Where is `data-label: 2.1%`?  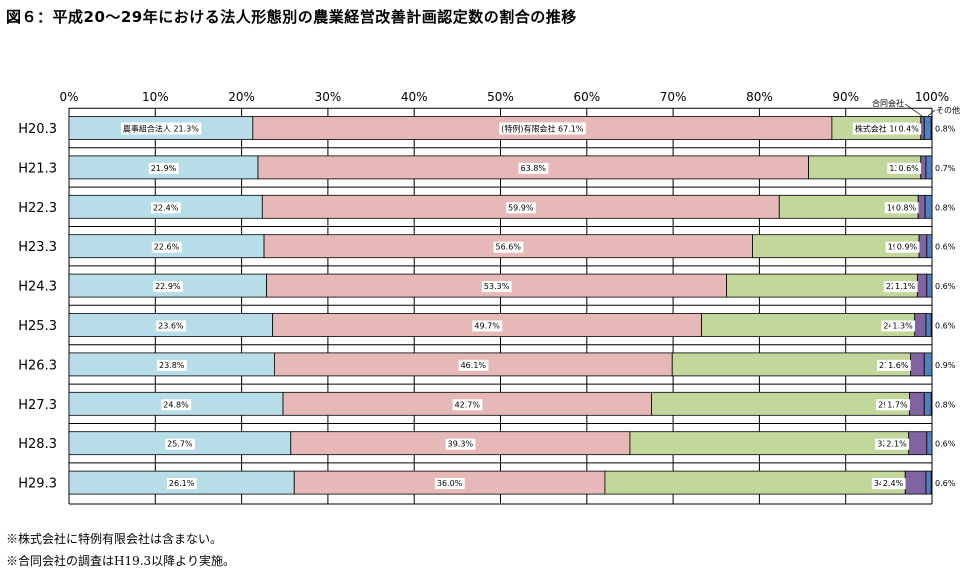
data-label: 2.1% is located at coordinates (896, 444).